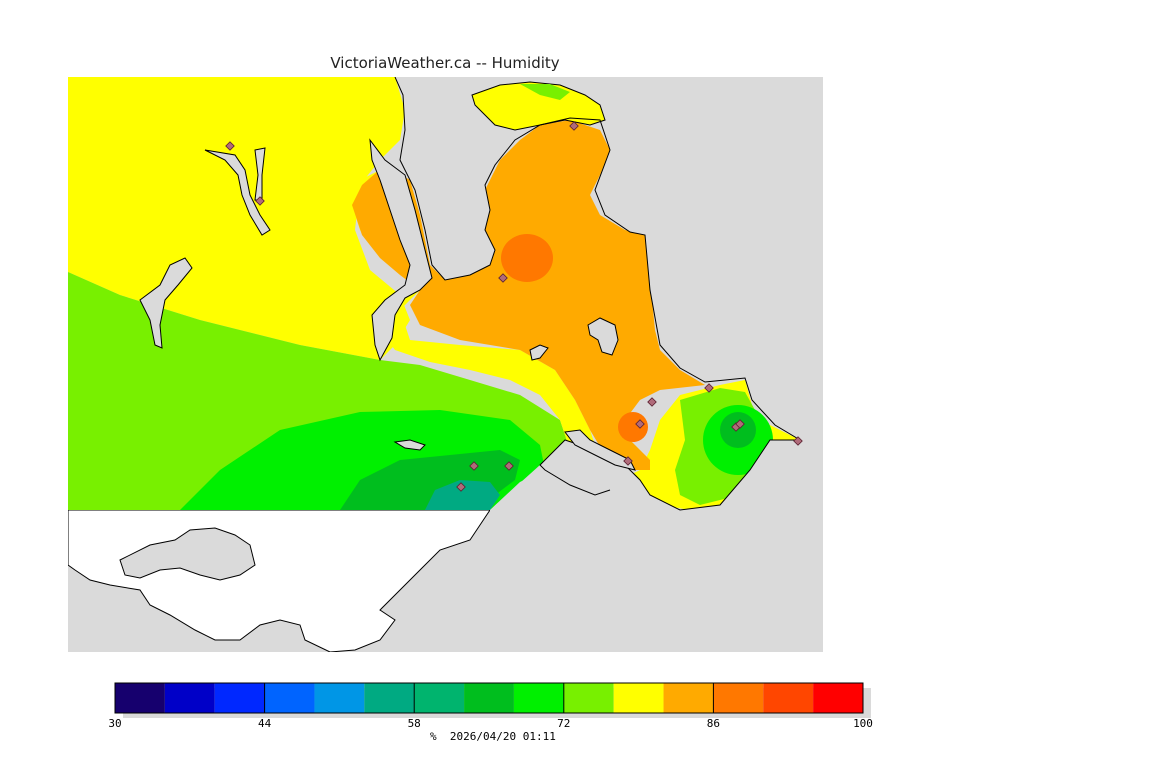  I want to click on legend-bar, so click(492, 700).